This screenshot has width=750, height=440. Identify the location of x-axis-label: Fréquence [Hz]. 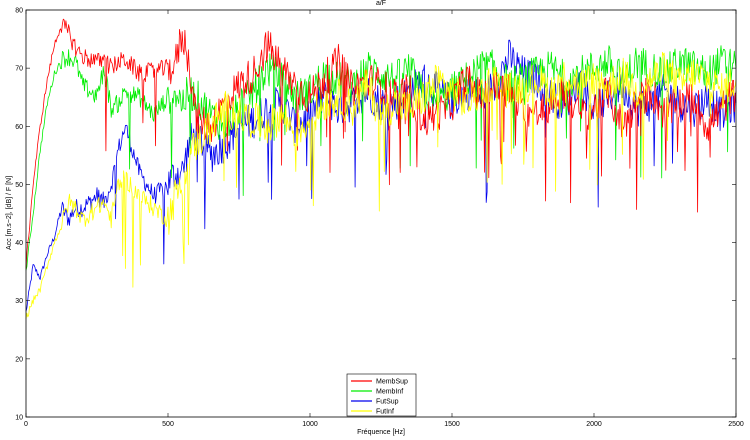
(381, 432).